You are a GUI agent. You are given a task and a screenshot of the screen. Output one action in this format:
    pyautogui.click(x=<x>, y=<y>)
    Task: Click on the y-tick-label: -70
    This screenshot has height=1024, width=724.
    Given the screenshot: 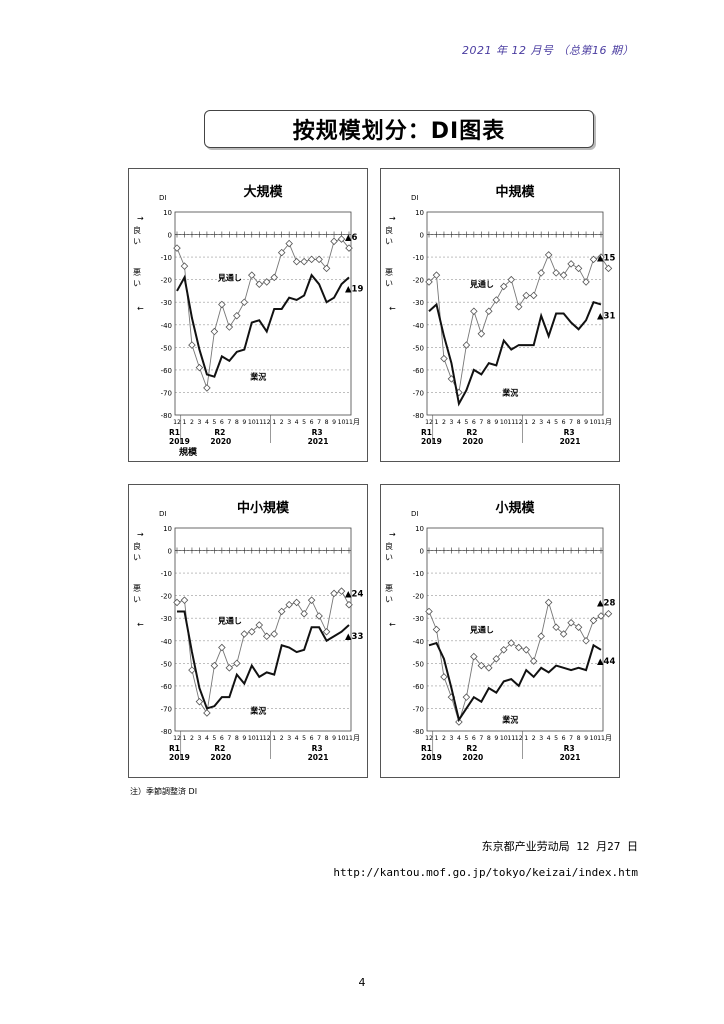 What is the action you would take?
    pyautogui.click(x=166, y=709)
    